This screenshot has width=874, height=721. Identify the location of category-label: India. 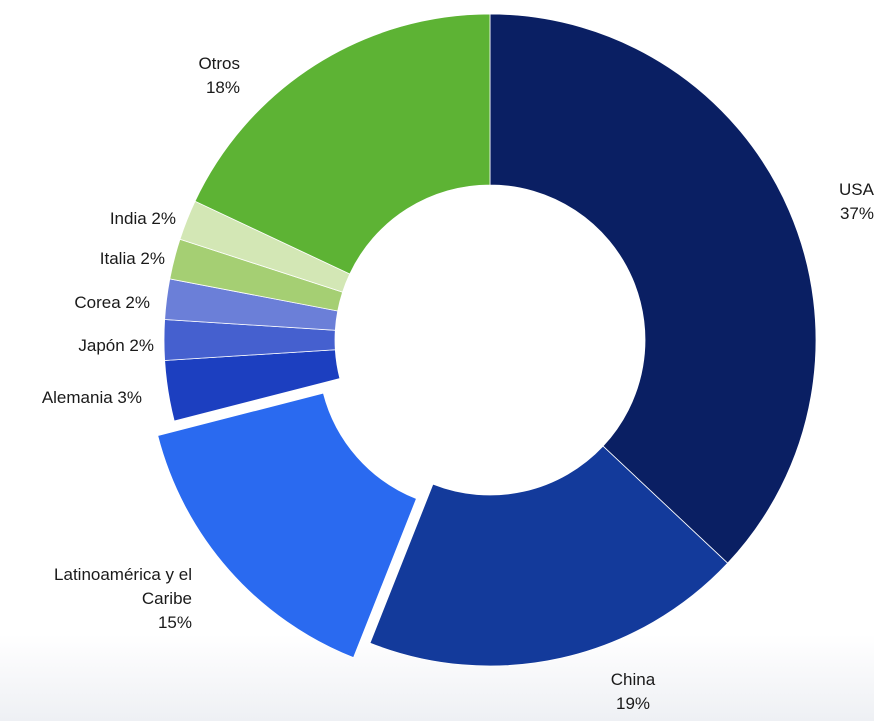
(128, 218).